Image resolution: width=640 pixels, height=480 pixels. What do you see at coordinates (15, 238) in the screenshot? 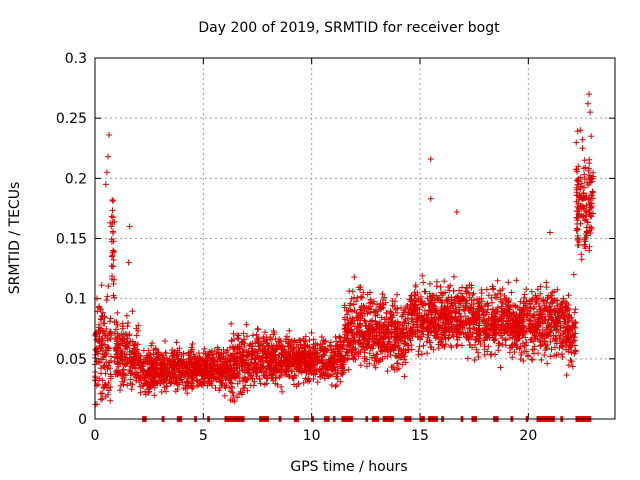
I see `y-axis-label: SRMTID / TECUs` at bounding box center [15, 238].